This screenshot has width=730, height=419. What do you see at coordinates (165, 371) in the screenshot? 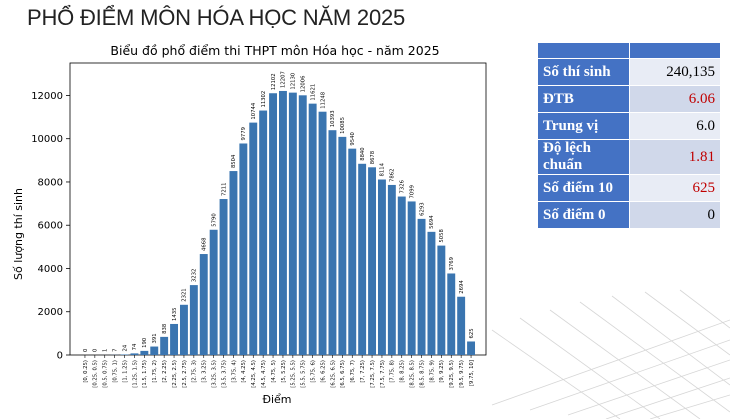
I see `x-tick-label: [2, 2.25)` at bounding box center [165, 371].